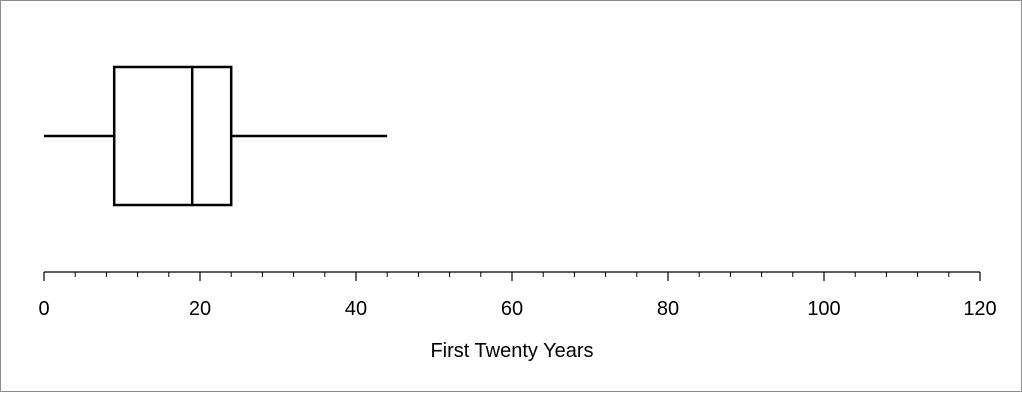 This screenshot has width=1022, height=393. I want to click on x-tick-label: 120, so click(979, 309).